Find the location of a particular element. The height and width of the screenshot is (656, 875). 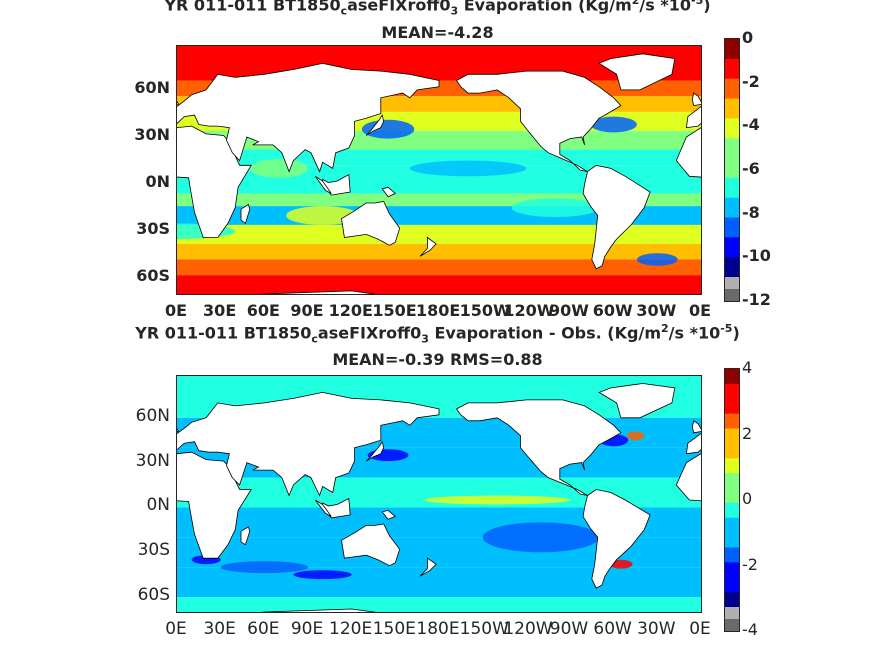

map2-stats: MEAN=-0.39 RMS=0.88 is located at coordinates (437, 359).